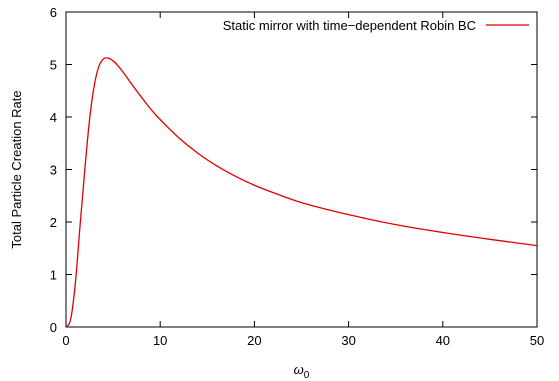 The image size is (559, 381). I want to click on x-axis-label-subscript: 0, so click(307, 375).